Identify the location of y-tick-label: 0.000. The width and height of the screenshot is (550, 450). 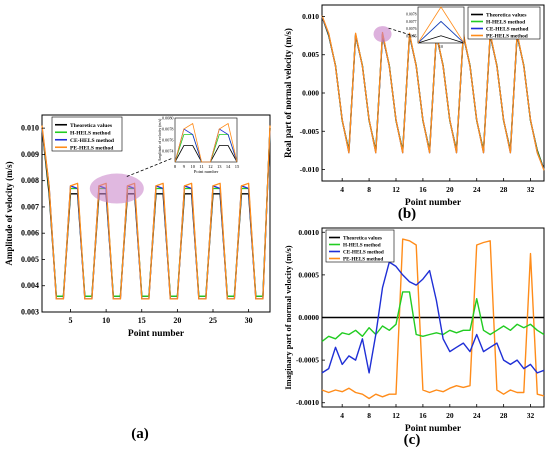
(310, 93).